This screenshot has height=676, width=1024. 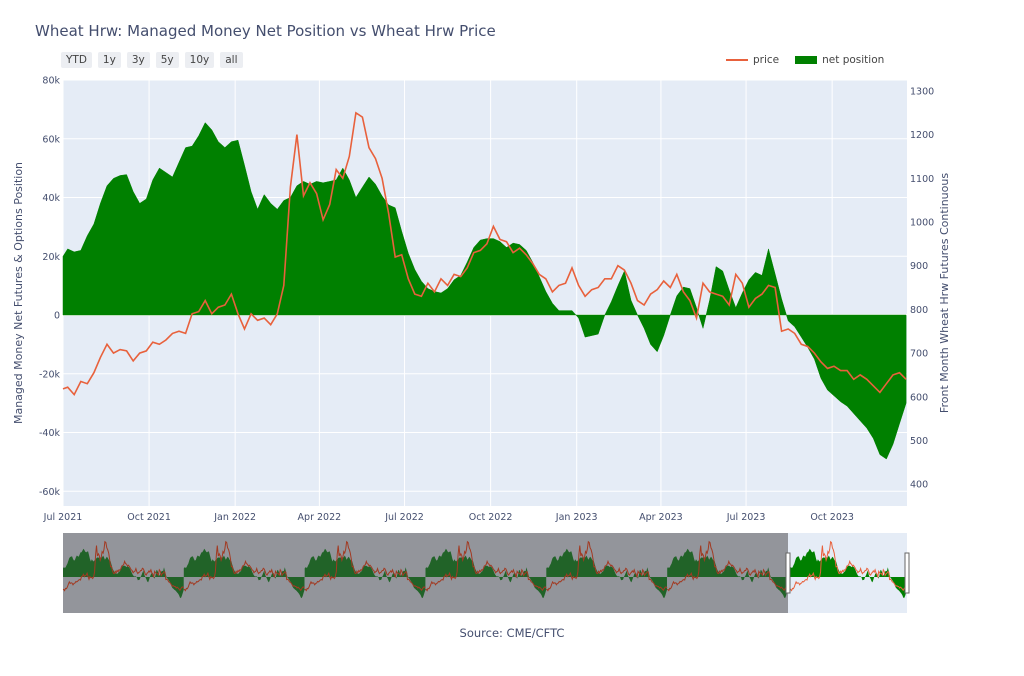 I want to click on mini-net-position-area, so click(x=848, y=573).